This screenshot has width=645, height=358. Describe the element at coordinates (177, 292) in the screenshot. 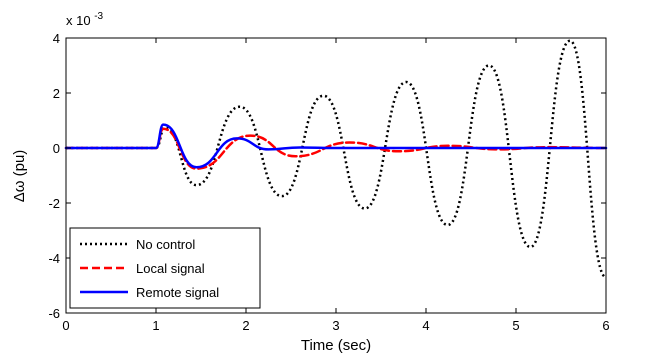

I see `legend-label-remote-signal: Remote signal` at that location.